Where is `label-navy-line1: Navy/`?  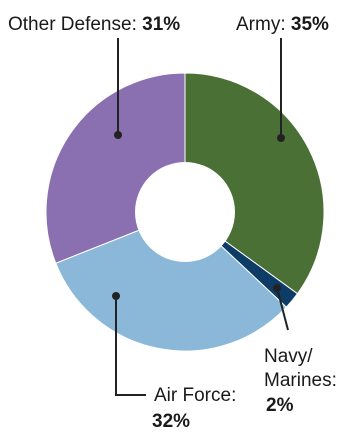 label-navy-line1: Navy/ is located at coordinates (288, 356).